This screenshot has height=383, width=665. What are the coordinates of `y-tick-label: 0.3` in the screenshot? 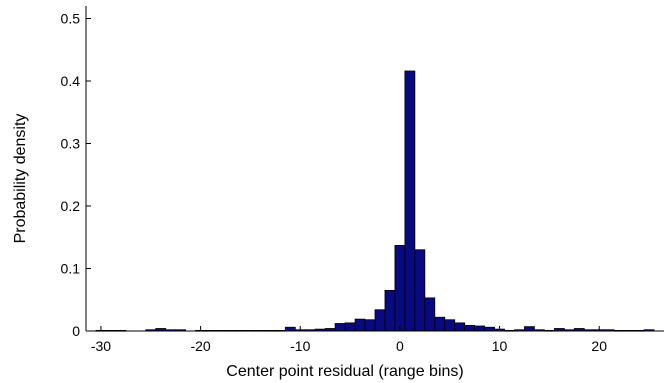 It's located at (71, 144).